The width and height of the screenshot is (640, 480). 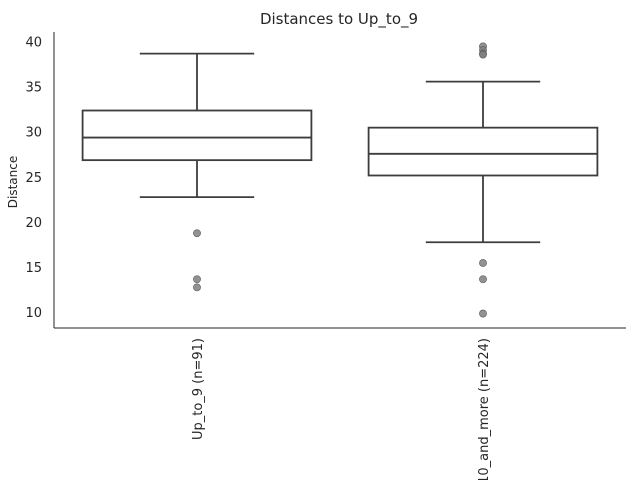 What do you see at coordinates (484, 409) in the screenshot?
I see `x-tick-label: 10_and_more (n=224)` at bounding box center [484, 409].